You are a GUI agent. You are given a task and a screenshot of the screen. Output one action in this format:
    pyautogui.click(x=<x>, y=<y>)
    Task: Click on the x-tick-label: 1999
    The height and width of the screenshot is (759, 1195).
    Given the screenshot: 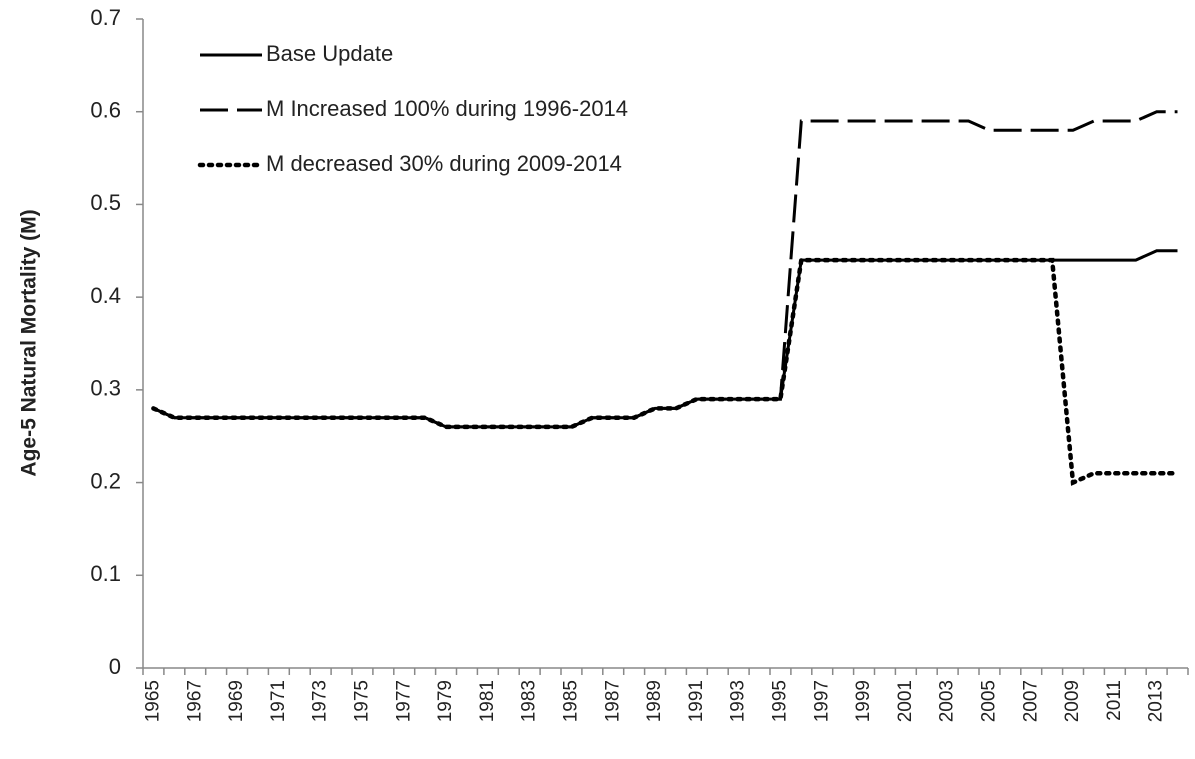 What is the action you would take?
    pyautogui.click(x=863, y=701)
    